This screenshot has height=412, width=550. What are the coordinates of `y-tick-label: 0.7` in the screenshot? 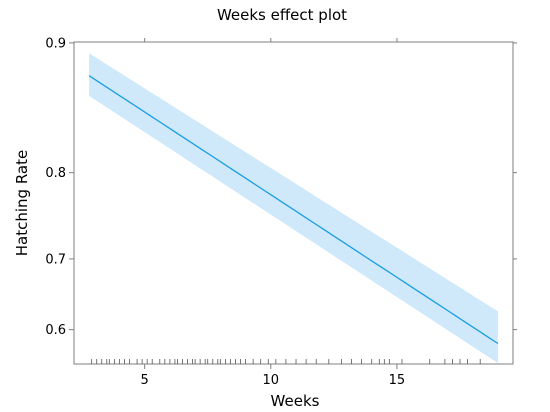 It's located at (55, 259).